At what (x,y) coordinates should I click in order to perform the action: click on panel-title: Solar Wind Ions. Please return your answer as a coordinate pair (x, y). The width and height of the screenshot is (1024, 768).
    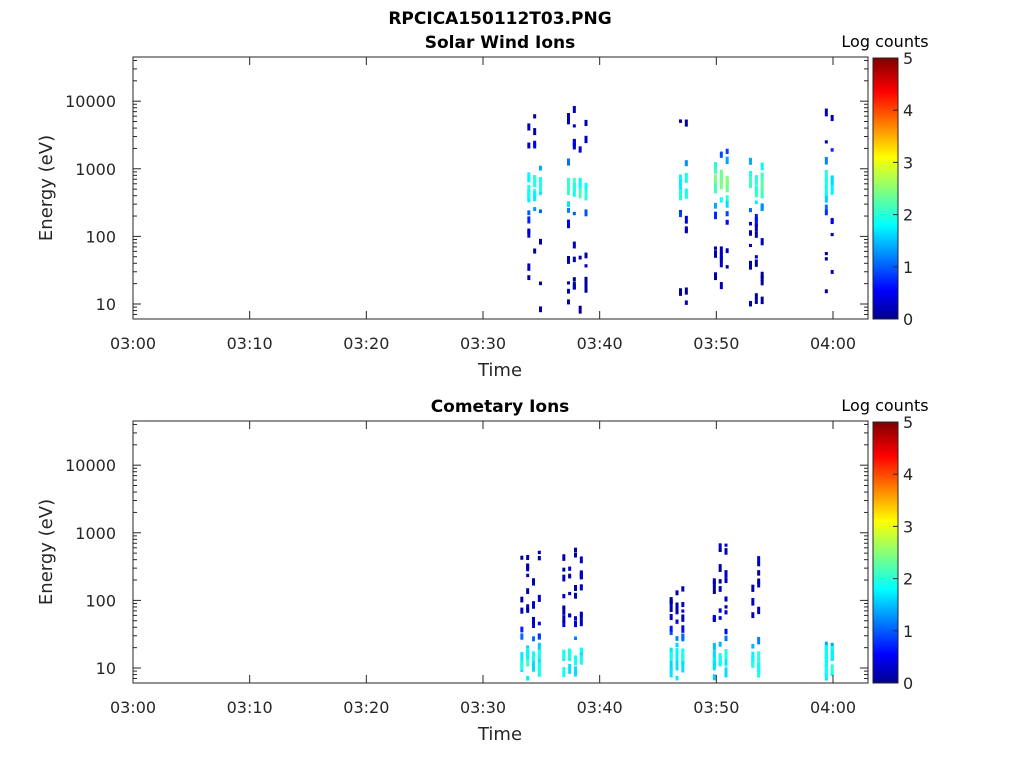
    Looking at the image, I should click on (500, 43).